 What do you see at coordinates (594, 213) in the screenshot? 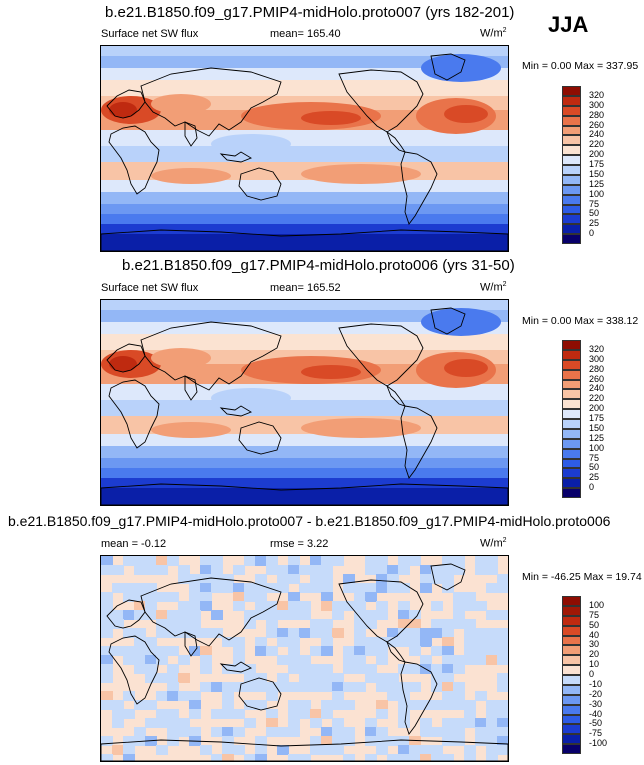
I see `colorbar-tick-label: 50` at bounding box center [594, 213].